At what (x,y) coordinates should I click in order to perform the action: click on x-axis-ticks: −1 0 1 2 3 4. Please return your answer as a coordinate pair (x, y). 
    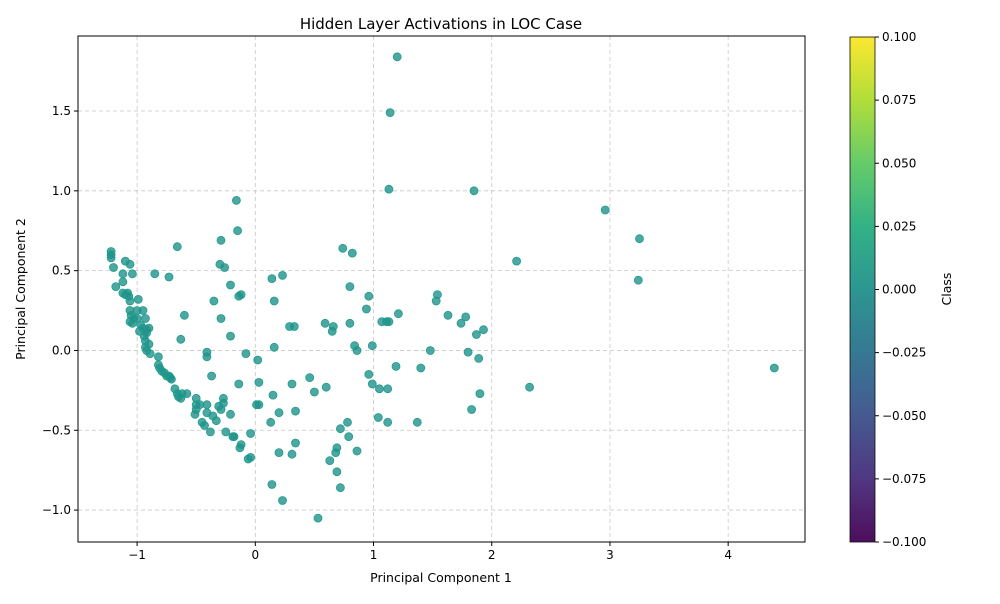
    Looking at the image, I should click on (430, 552).